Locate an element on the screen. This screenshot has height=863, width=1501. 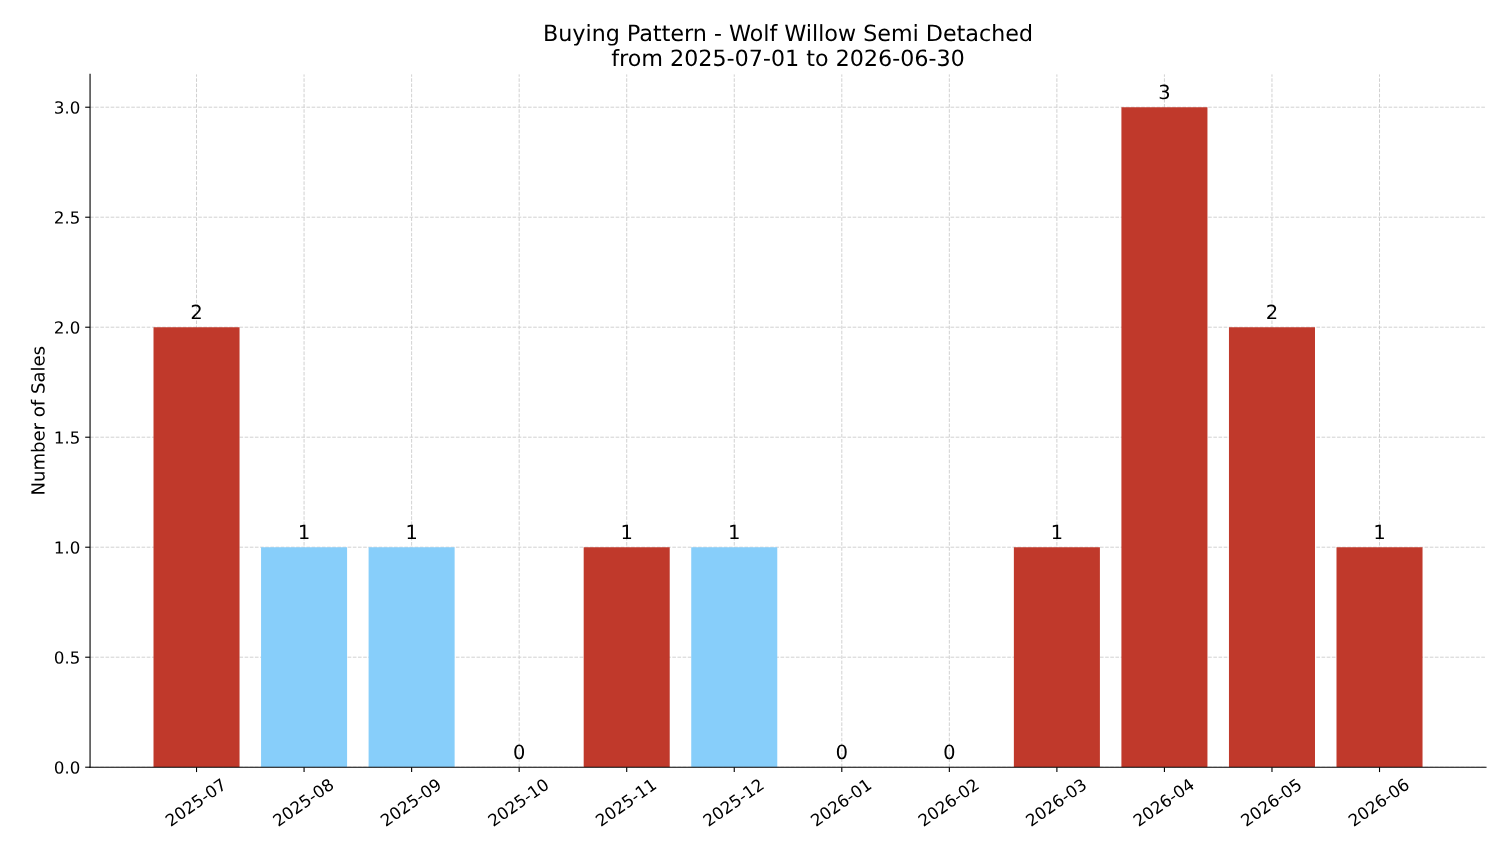
y-tick-label: 3.0 is located at coordinates (67, 107).